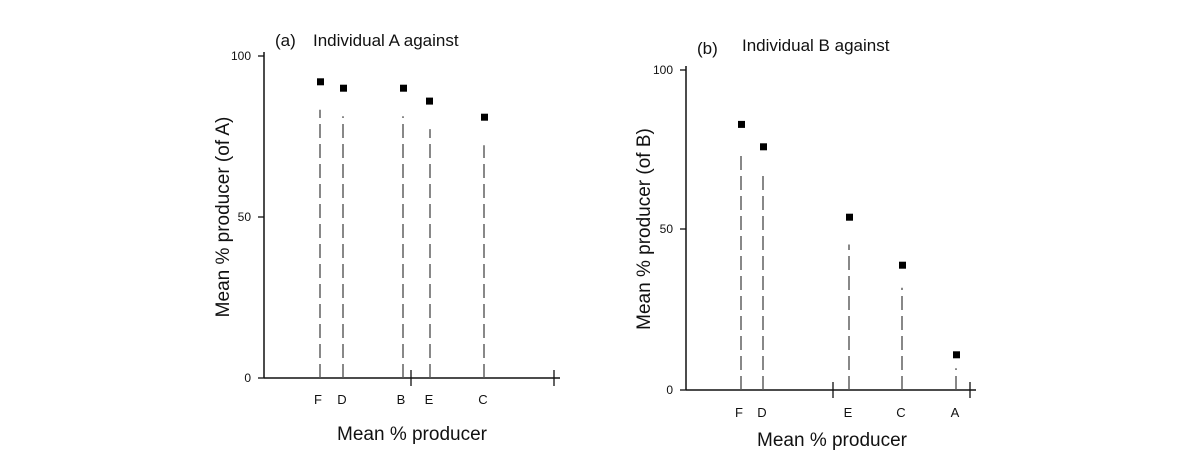 This screenshot has height=463, width=1185. I want to click on panel-a-x-label-1: D, so click(341, 399).